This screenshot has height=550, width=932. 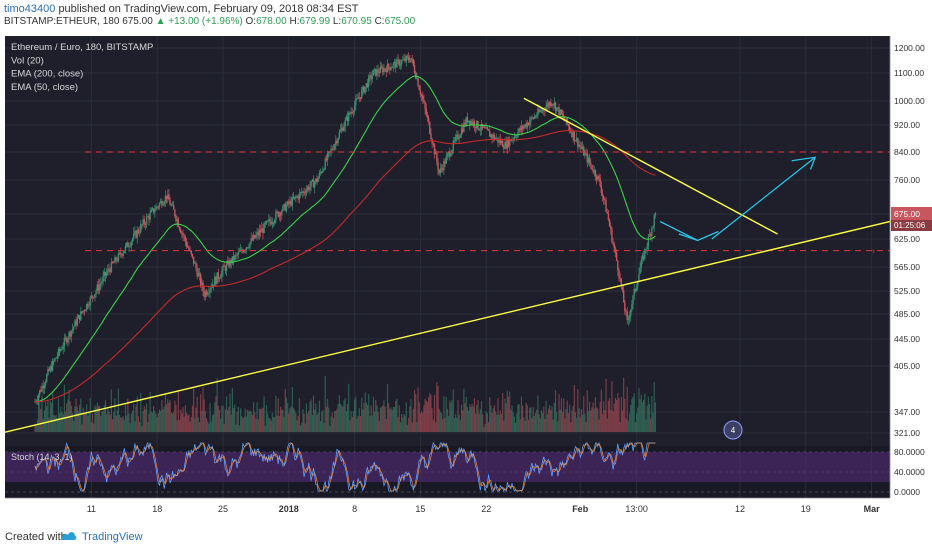 What do you see at coordinates (733, 430) in the screenshot?
I see `event-badge-icon` at bounding box center [733, 430].